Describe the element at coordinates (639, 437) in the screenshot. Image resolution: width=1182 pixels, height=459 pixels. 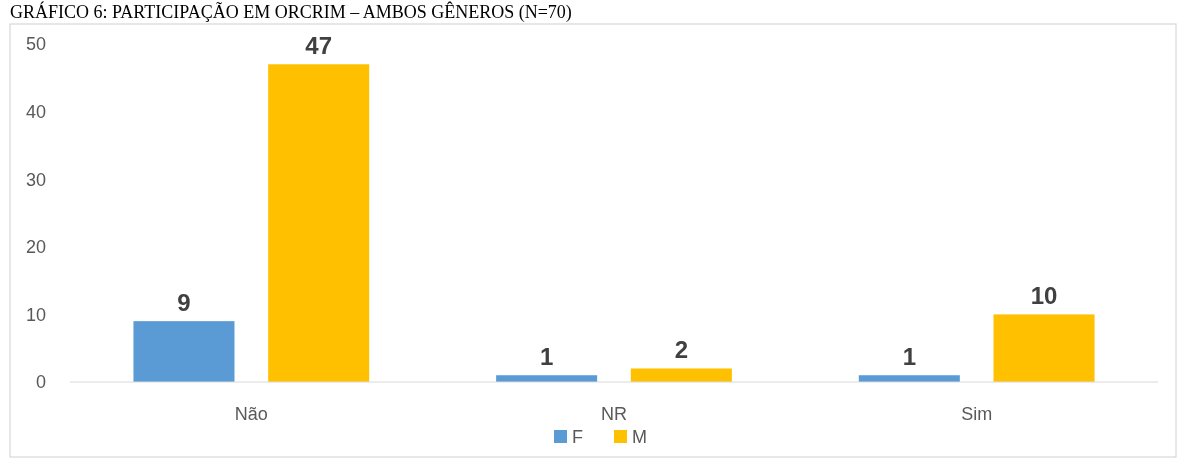
I see `legend-label: M` at that location.